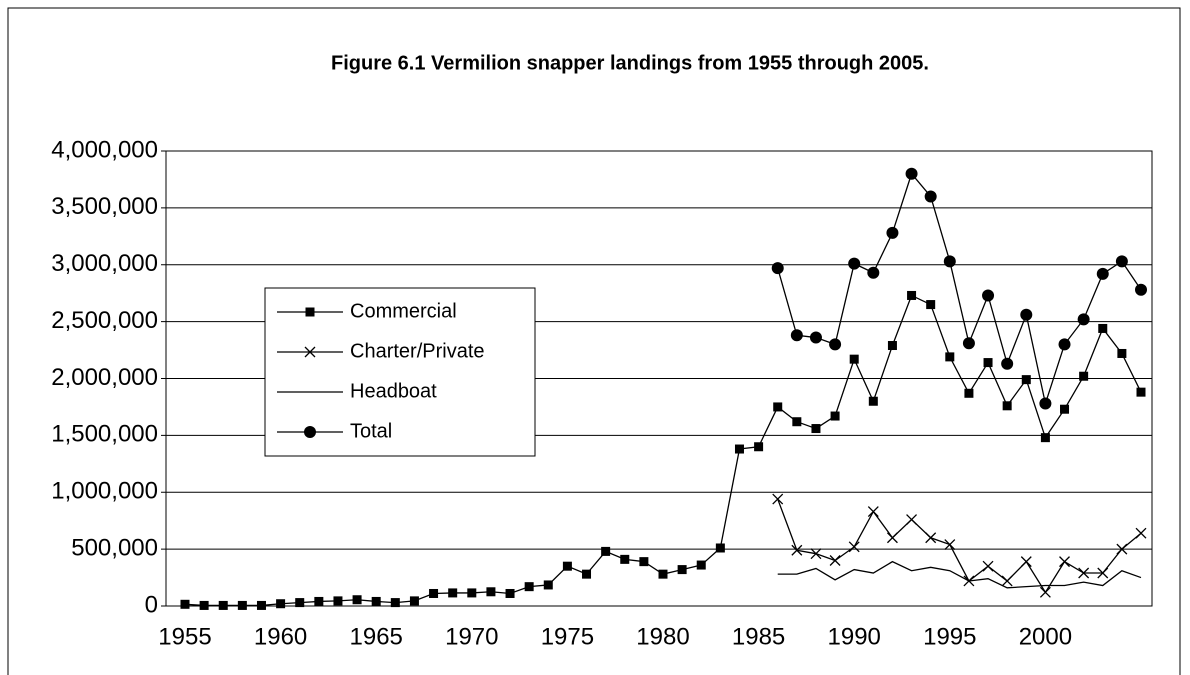 Image resolution: width=1190 pixels, height=675 pixels. Describe the element at coordinates (567, 636) in the screenshot. I see `x-tick-label: 1975` at that location.